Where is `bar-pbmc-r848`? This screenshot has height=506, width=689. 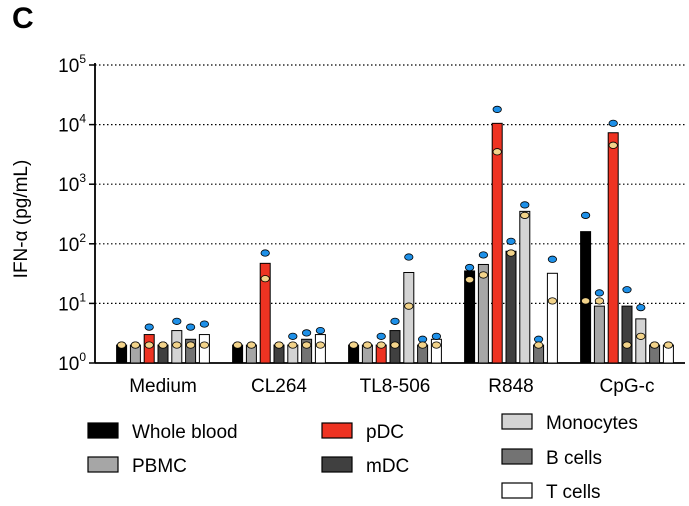
bar-pbmc-r848 is located at coordinates (483, 313).